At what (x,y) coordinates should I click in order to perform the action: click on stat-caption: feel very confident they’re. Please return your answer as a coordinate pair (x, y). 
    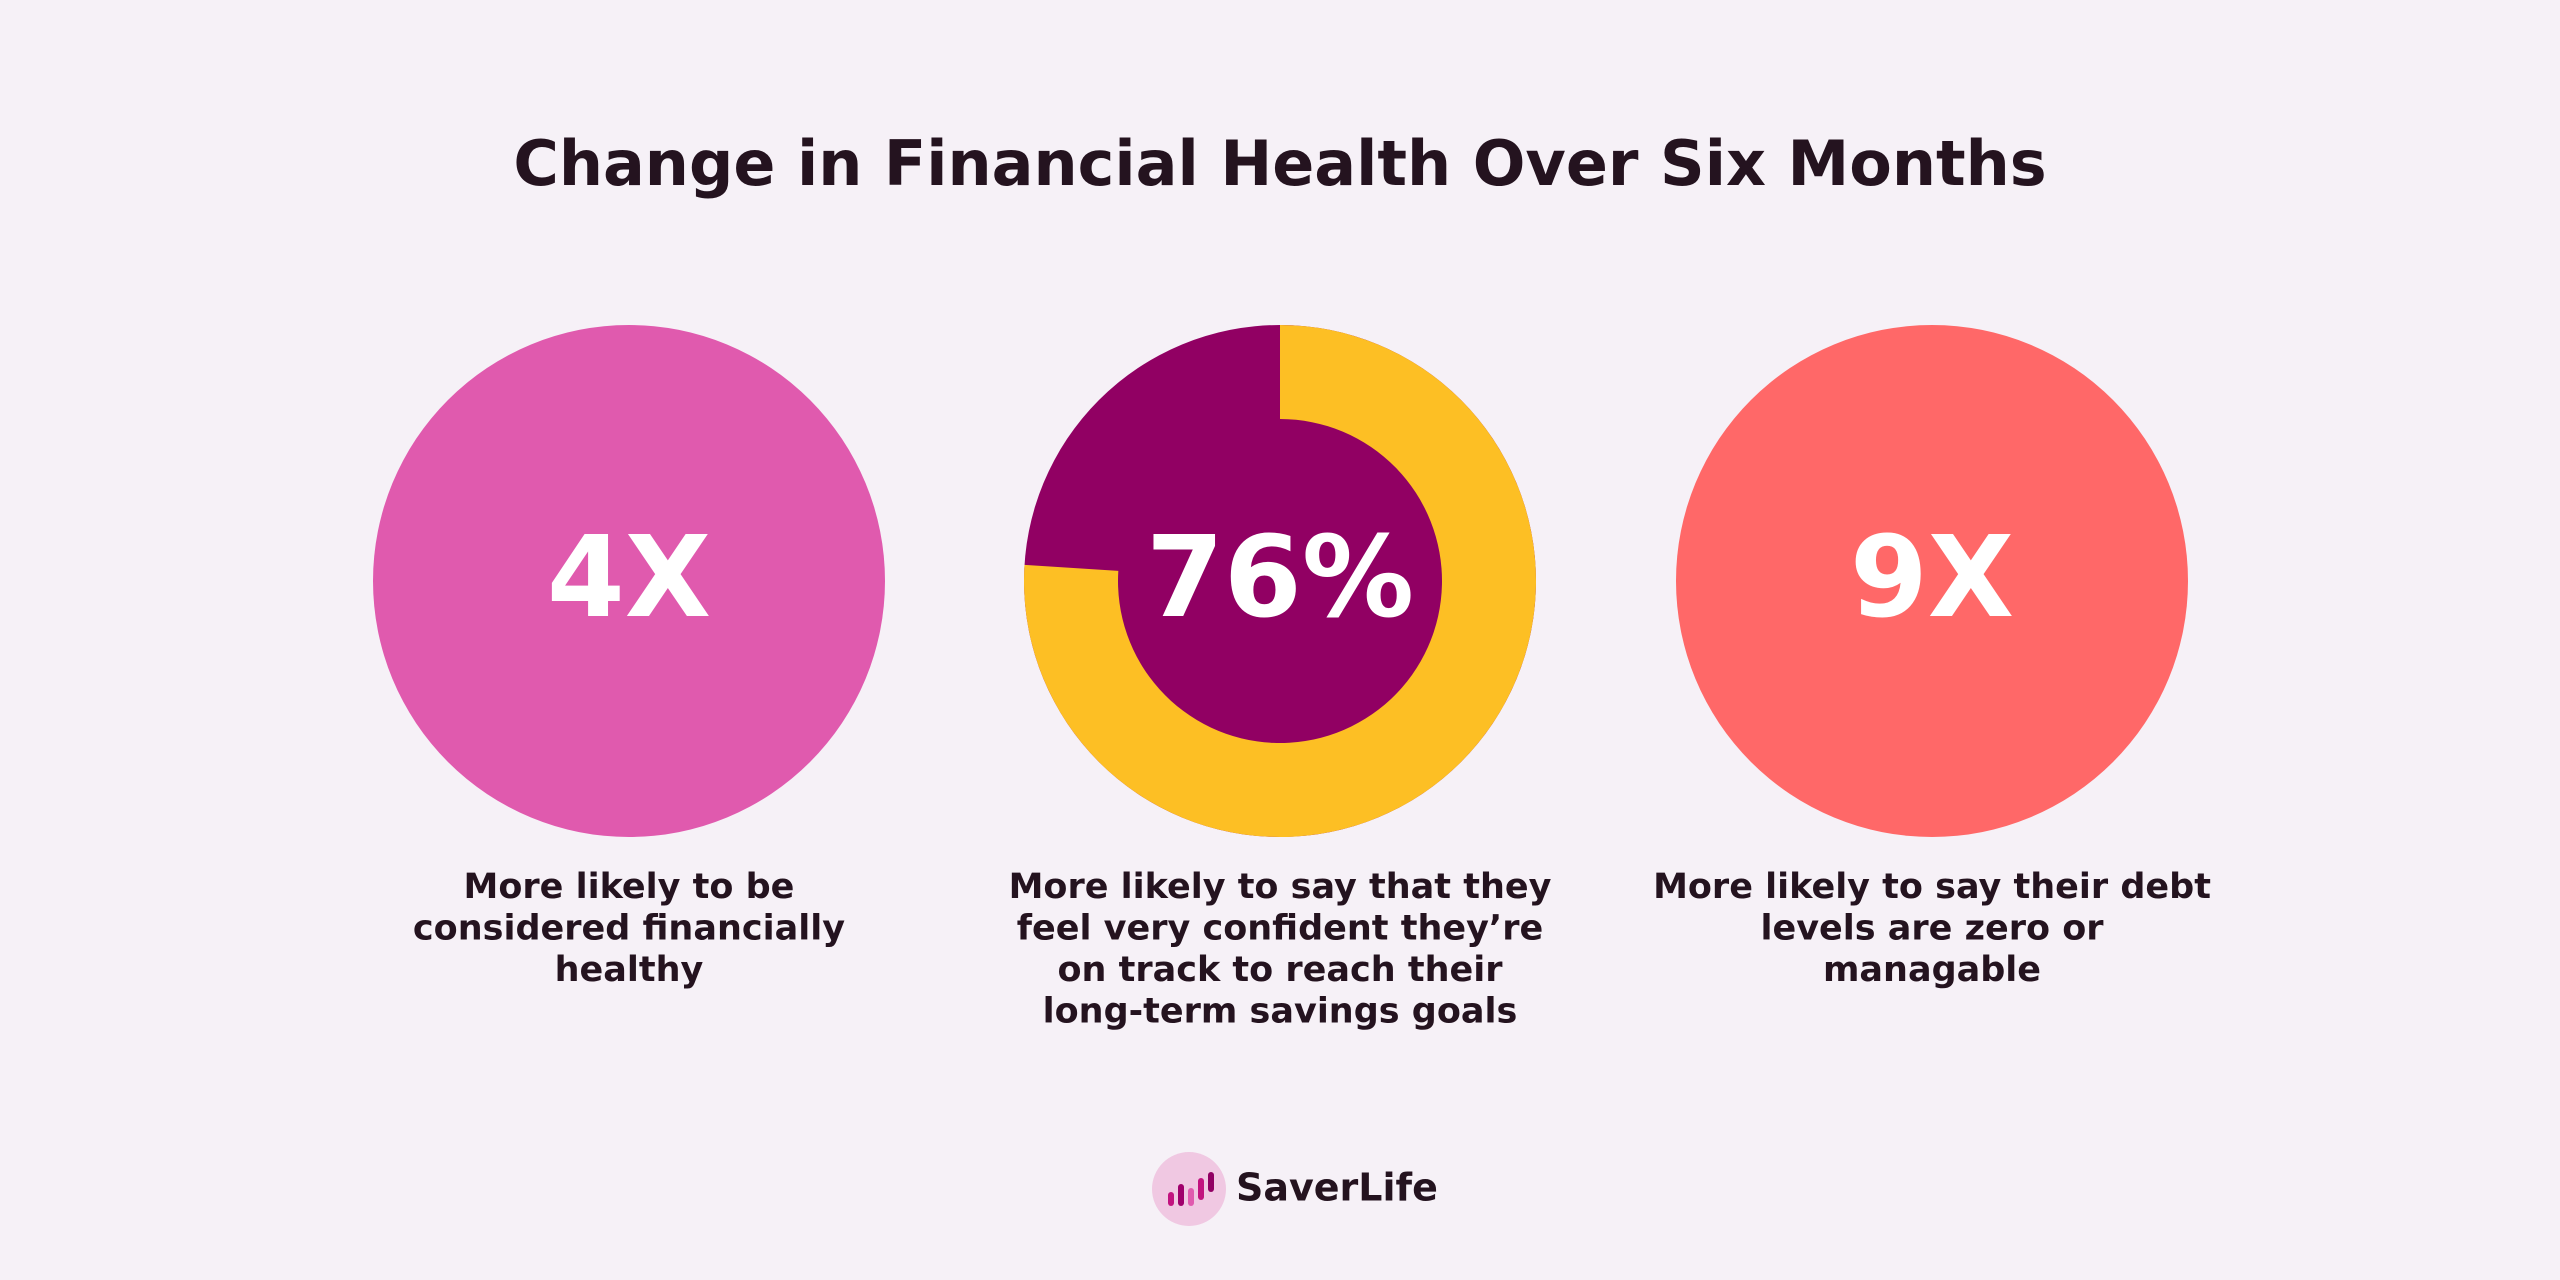
    Looking at the image, I should click on (1280, 929).